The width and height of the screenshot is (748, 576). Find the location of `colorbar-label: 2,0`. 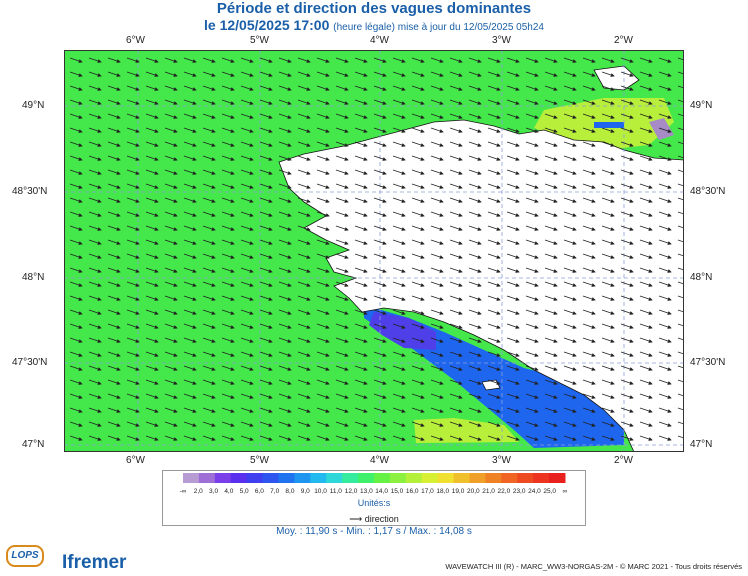

colorbar-label: 2,0 is located at coordinates (198, 491).